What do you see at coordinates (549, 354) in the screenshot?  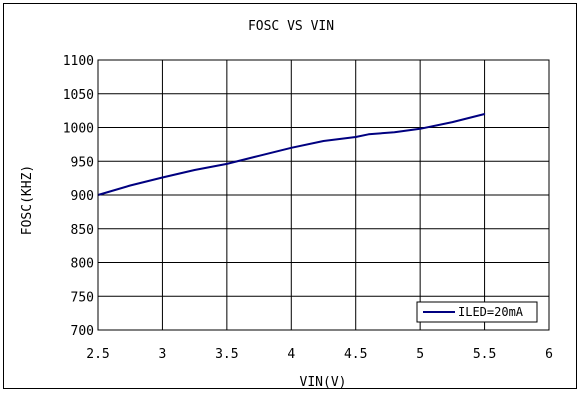 I see `x-tick-label: 6` at bounding box center [549, 354].